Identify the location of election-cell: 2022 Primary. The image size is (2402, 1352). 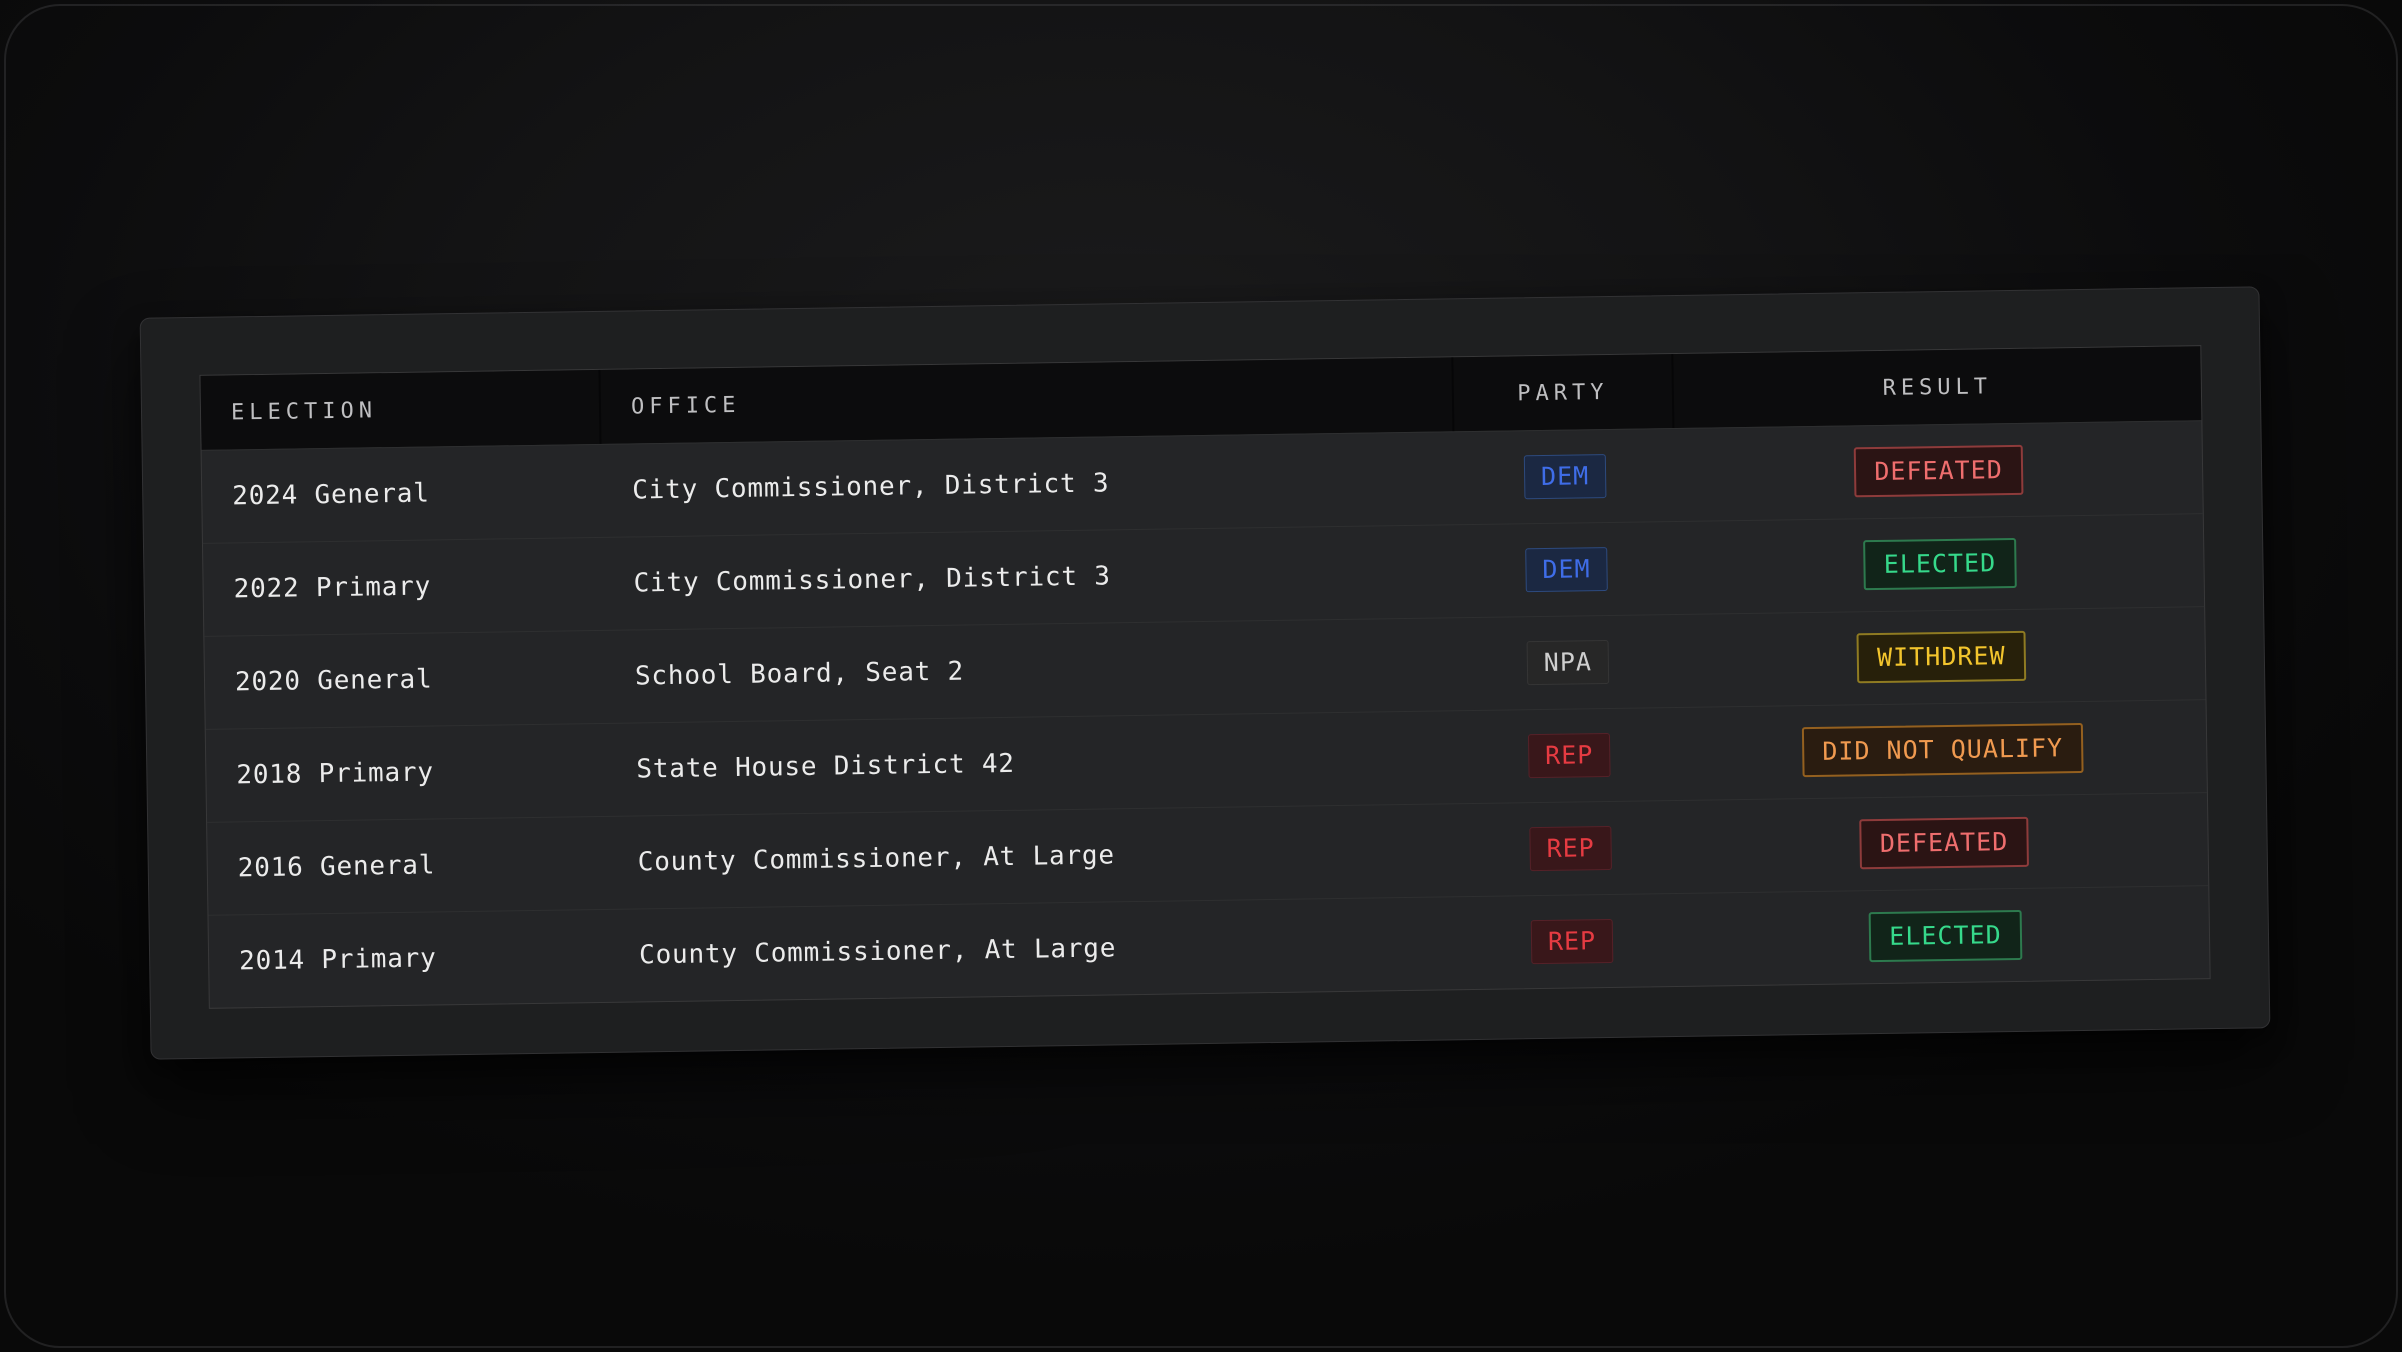
(332, 588).